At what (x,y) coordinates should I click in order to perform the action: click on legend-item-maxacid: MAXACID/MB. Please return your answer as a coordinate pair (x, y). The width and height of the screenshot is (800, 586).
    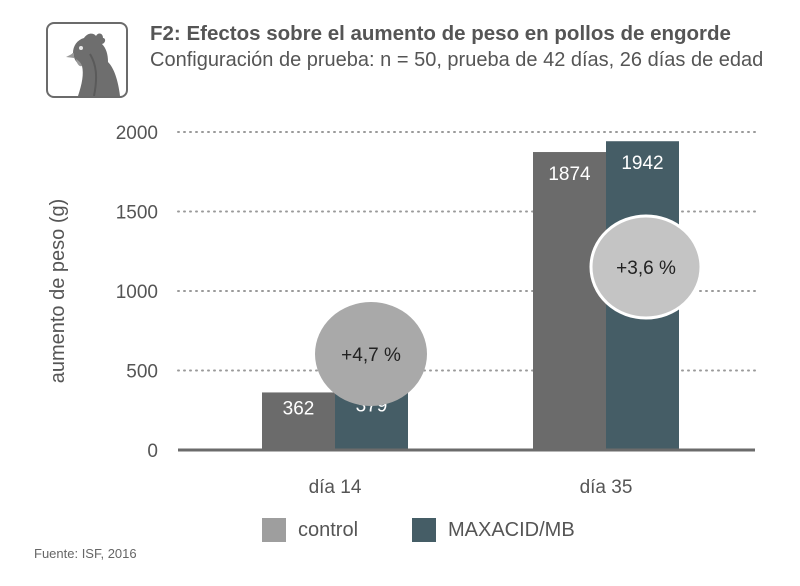
    Looking at the image, I should click on (493, 530).